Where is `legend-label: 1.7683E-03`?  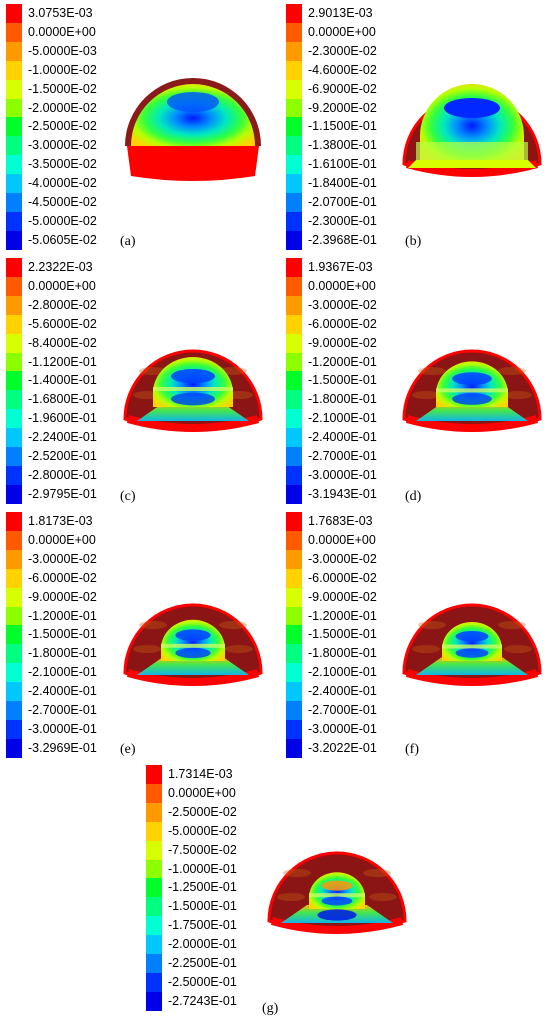 legend-label: 1.7683E-03 is located at coordinates (340, 521).